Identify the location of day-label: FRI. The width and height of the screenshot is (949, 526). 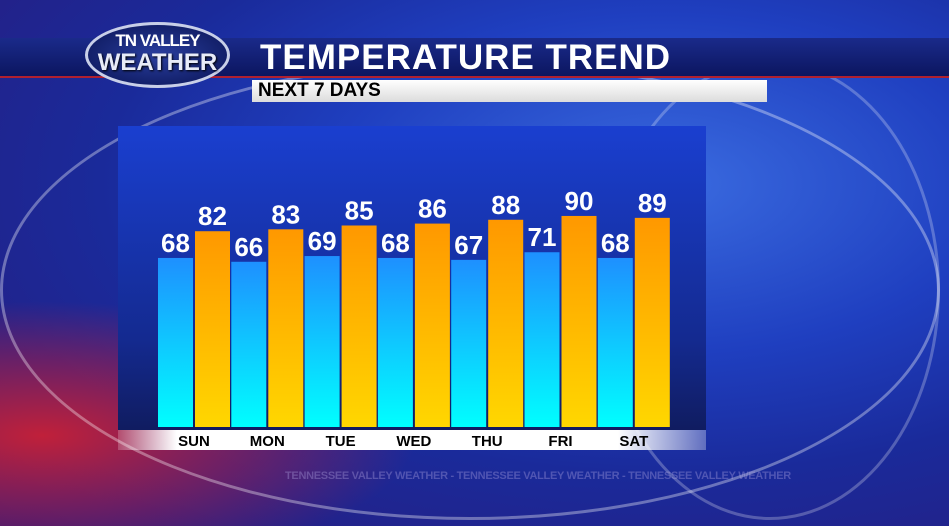
(560, 441).